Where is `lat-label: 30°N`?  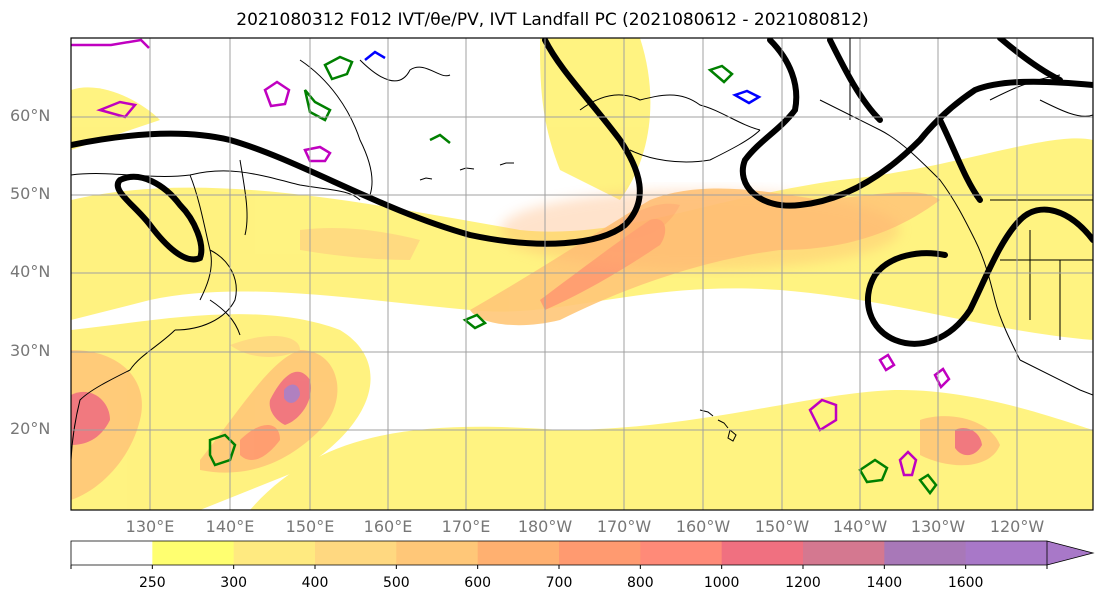 lat-label: 30°N is located at coordinates (30, 350).